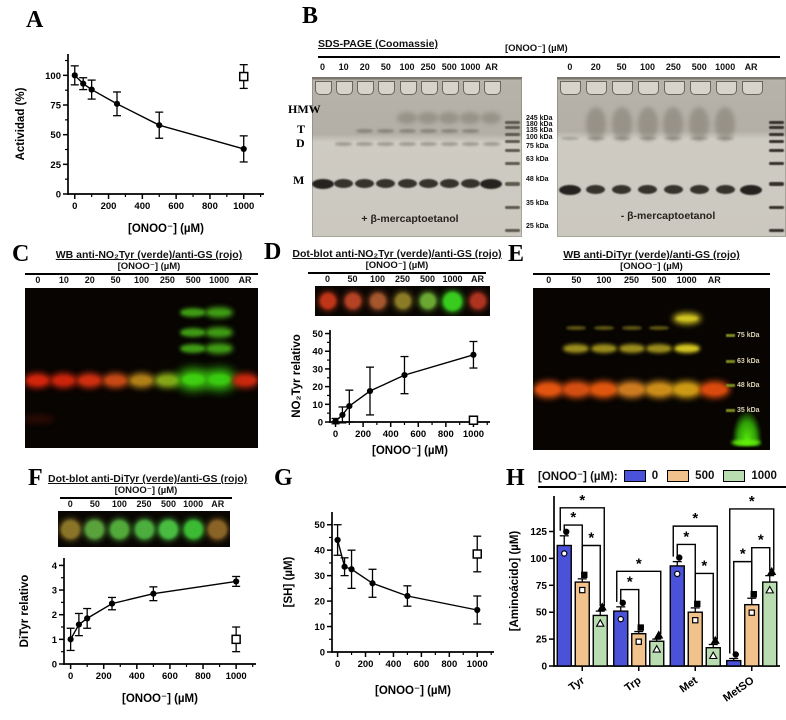 This screenshot has height=720, width=786. Describe the element at coordinates (537, 226) in the screenshot. I see `mw-label: 25 kDa` at that location.